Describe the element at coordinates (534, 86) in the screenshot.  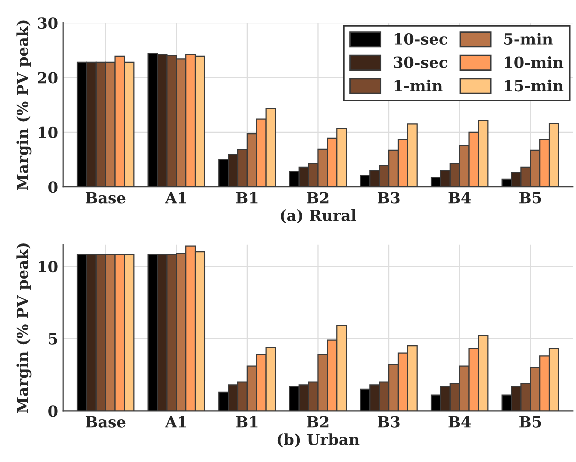
I see `legend-label: 15-min` at that location.